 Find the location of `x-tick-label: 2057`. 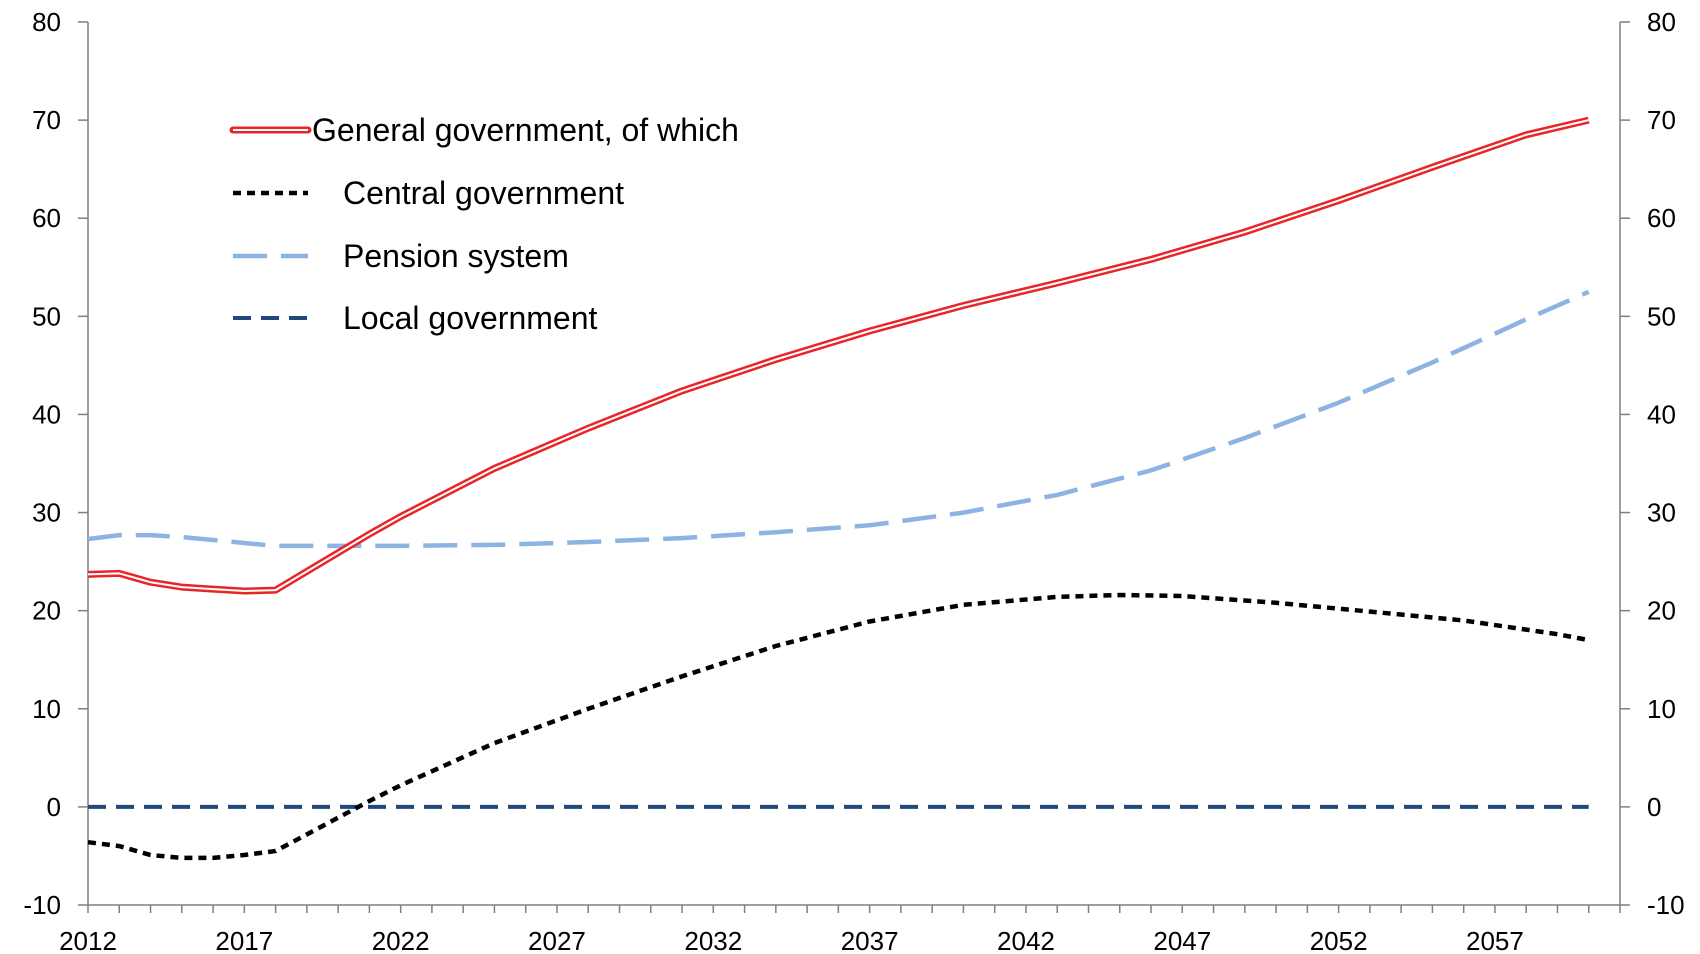

x-tick-label: 2057 is located at coordinates (1495, 940).